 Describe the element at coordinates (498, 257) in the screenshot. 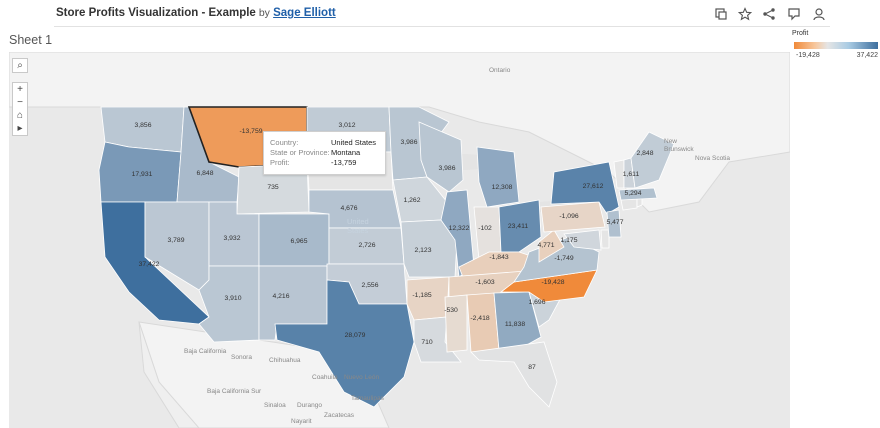

I see `state-label-kentucky: -1,843` at that location.